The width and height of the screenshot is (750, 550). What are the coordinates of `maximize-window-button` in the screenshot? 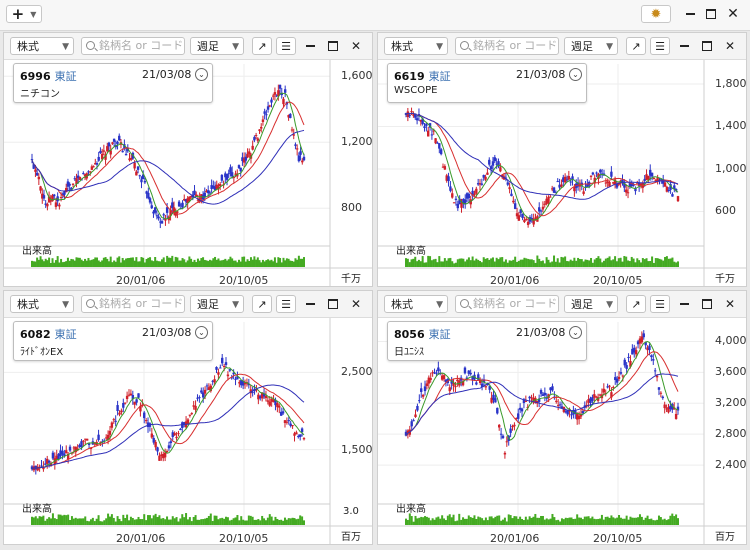 It's located at (711, 14).